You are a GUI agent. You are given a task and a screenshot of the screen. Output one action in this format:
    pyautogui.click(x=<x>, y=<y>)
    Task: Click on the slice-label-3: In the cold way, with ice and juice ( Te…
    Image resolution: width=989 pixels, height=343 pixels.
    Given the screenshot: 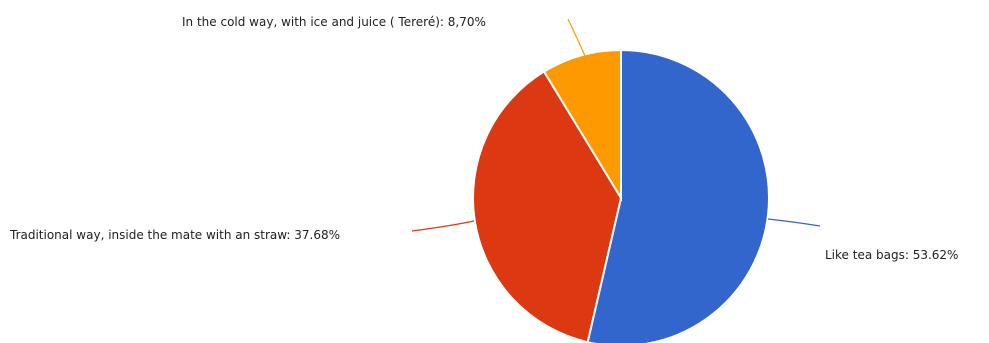 What is the action you would take?
    pyautogui.click(x=334, y=22)
    